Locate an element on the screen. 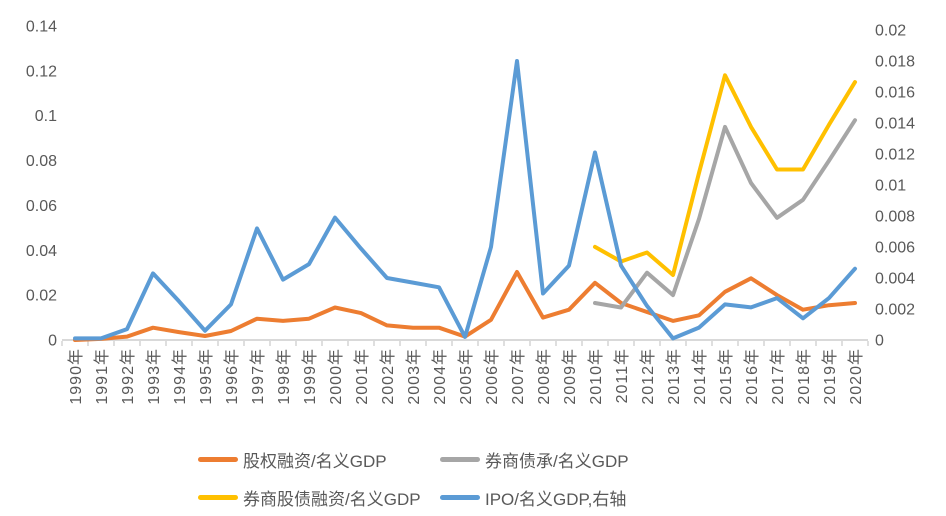  right-axis-tick-label: 0.02 is located at coordinates (890, 31).